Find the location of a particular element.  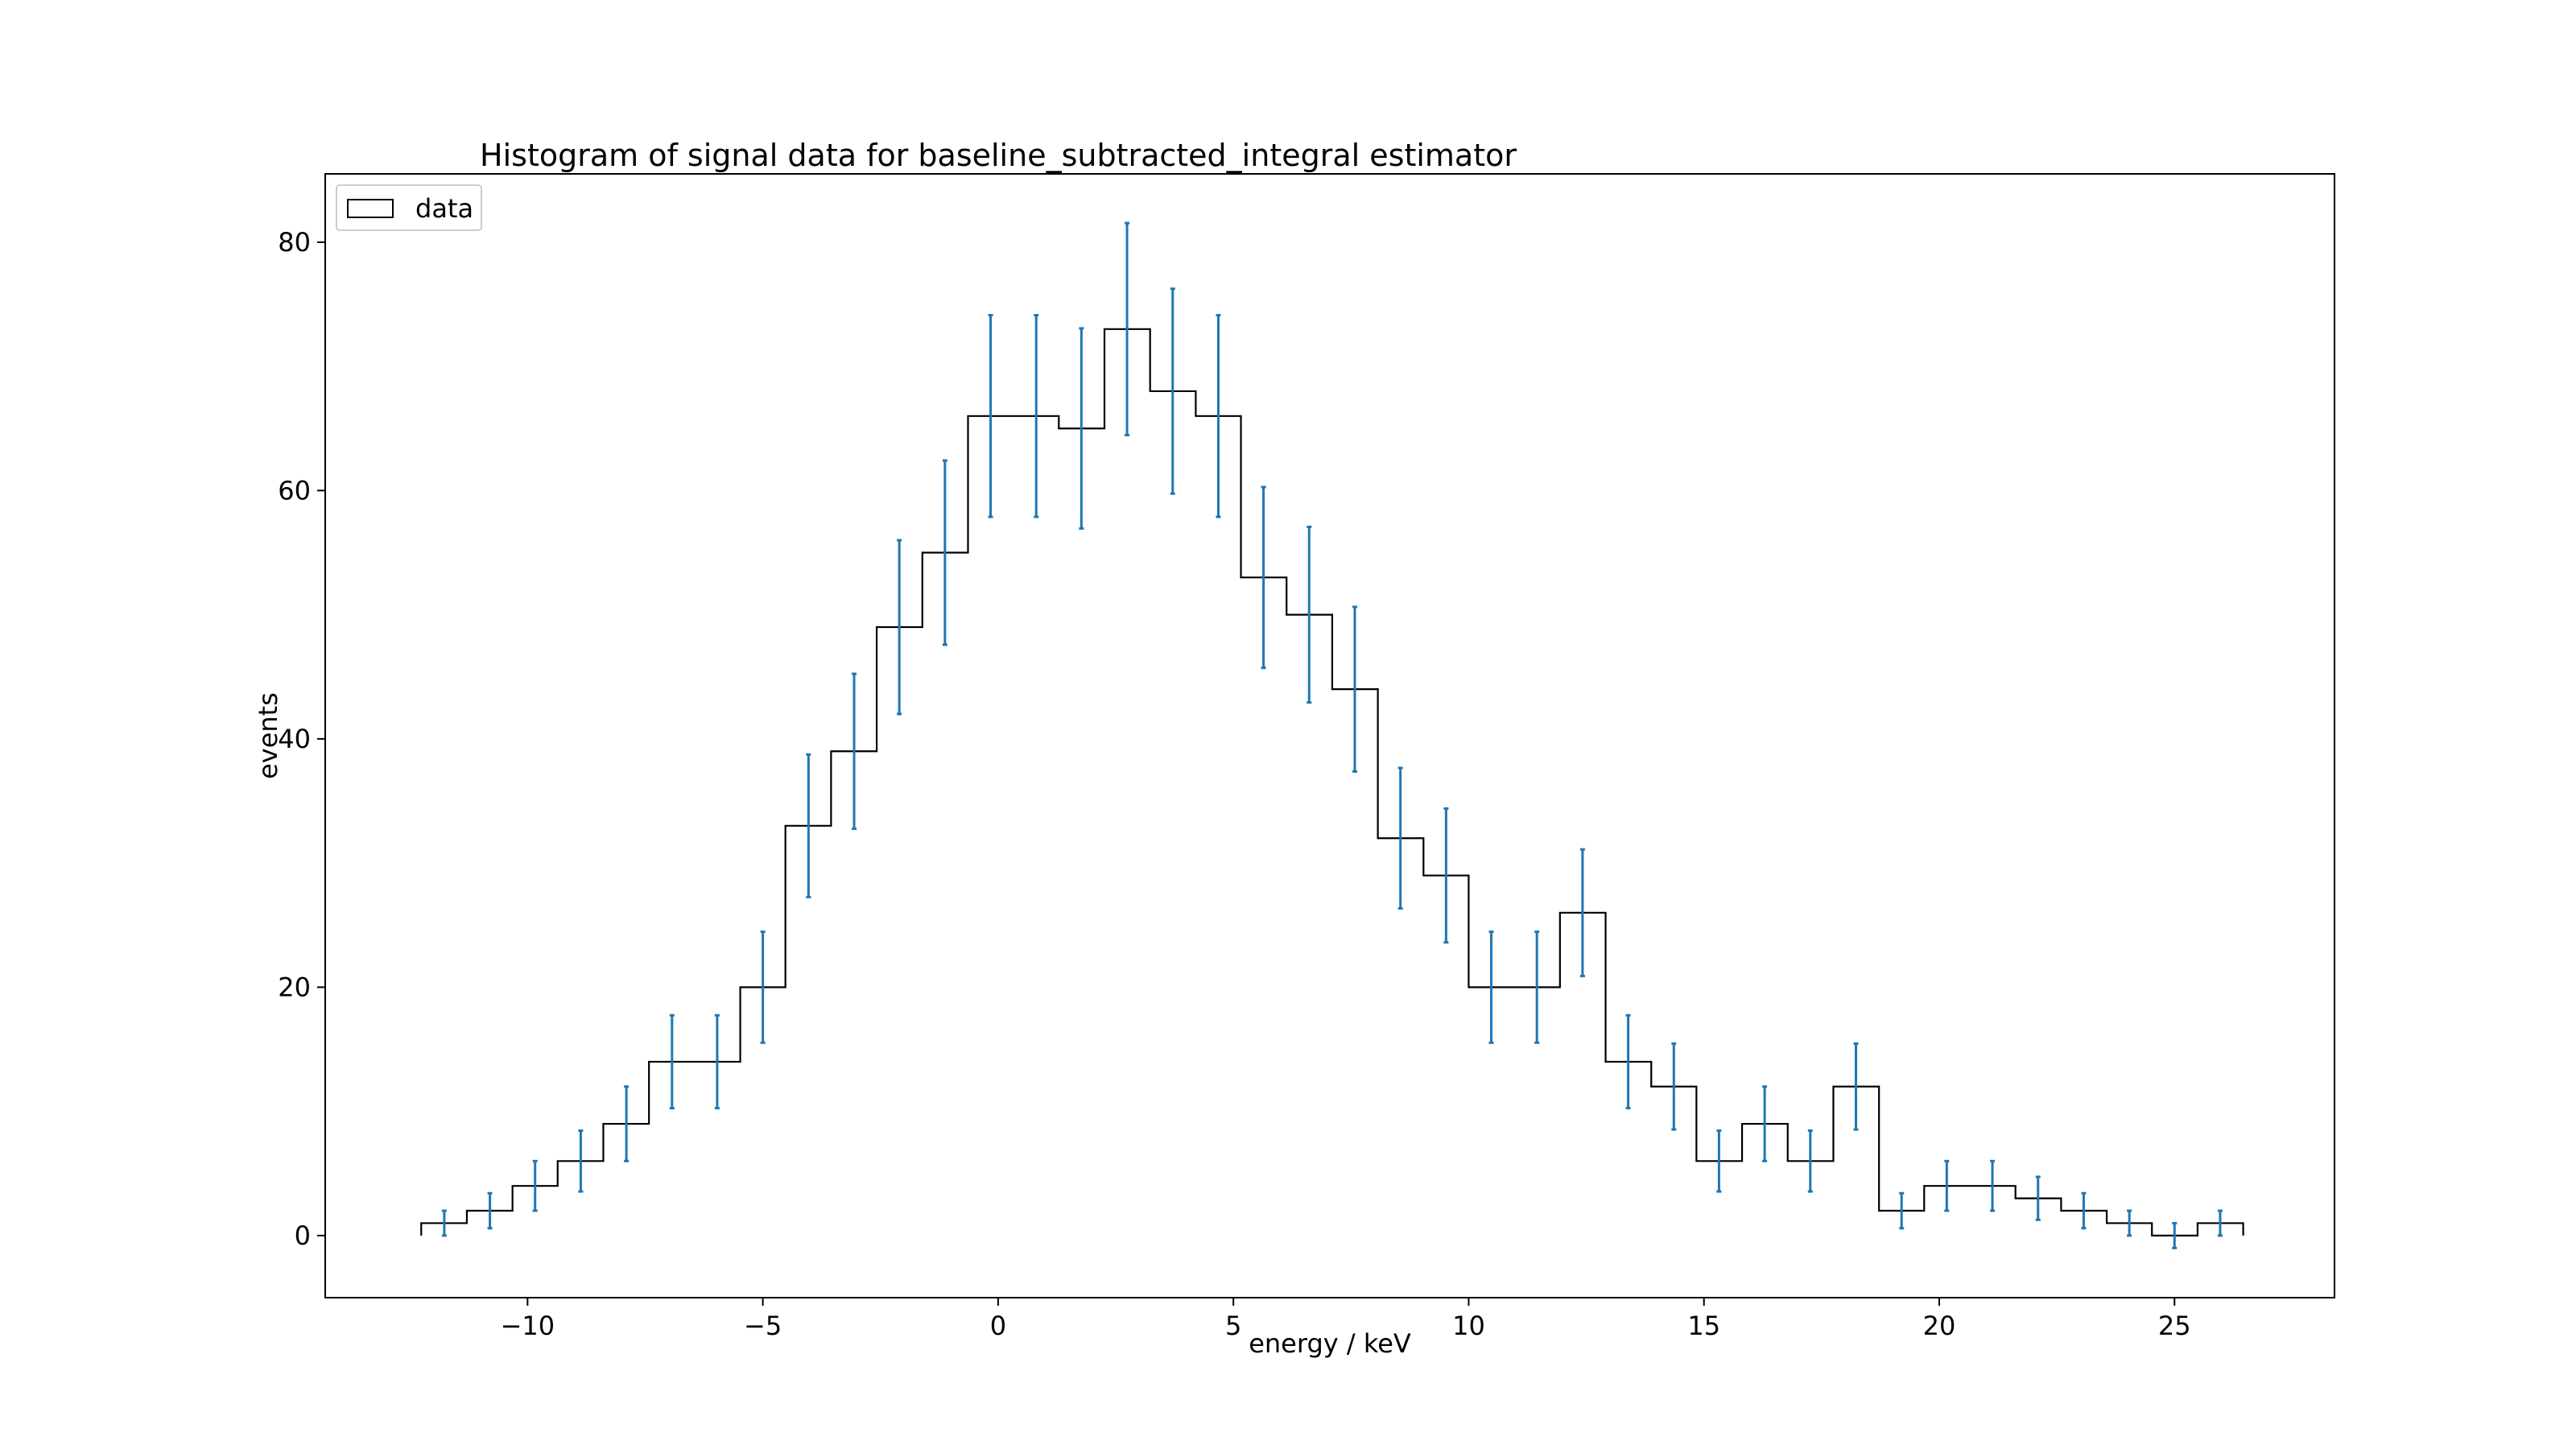

legend-box is located at coordinates (409, 207).